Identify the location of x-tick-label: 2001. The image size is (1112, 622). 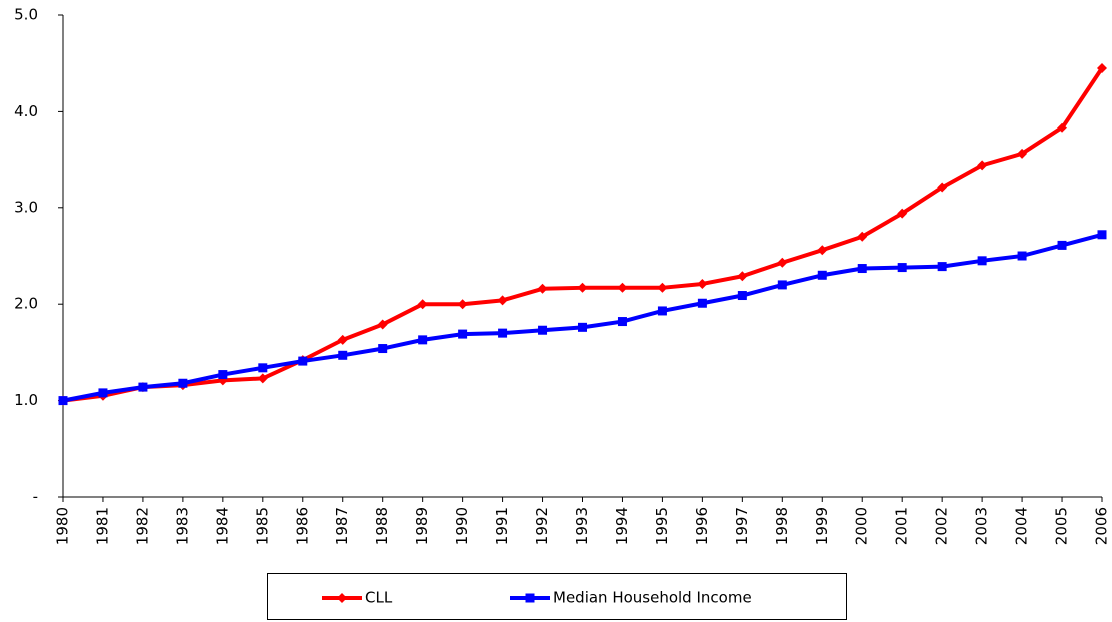
(902, 526).